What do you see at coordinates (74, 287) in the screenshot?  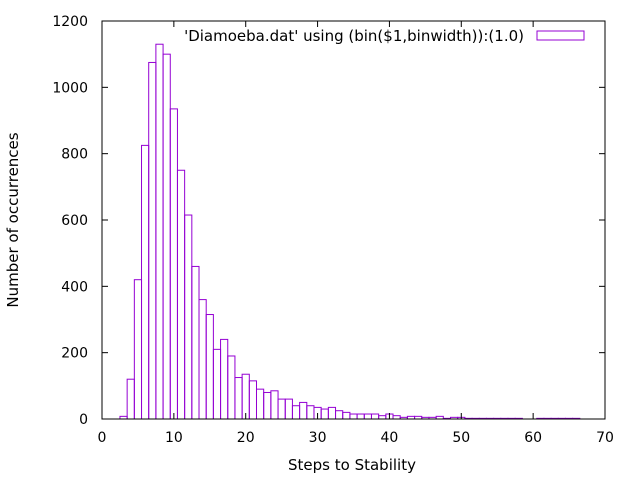 I see `y-tick-label: 400` at bounding box center [74, 287].